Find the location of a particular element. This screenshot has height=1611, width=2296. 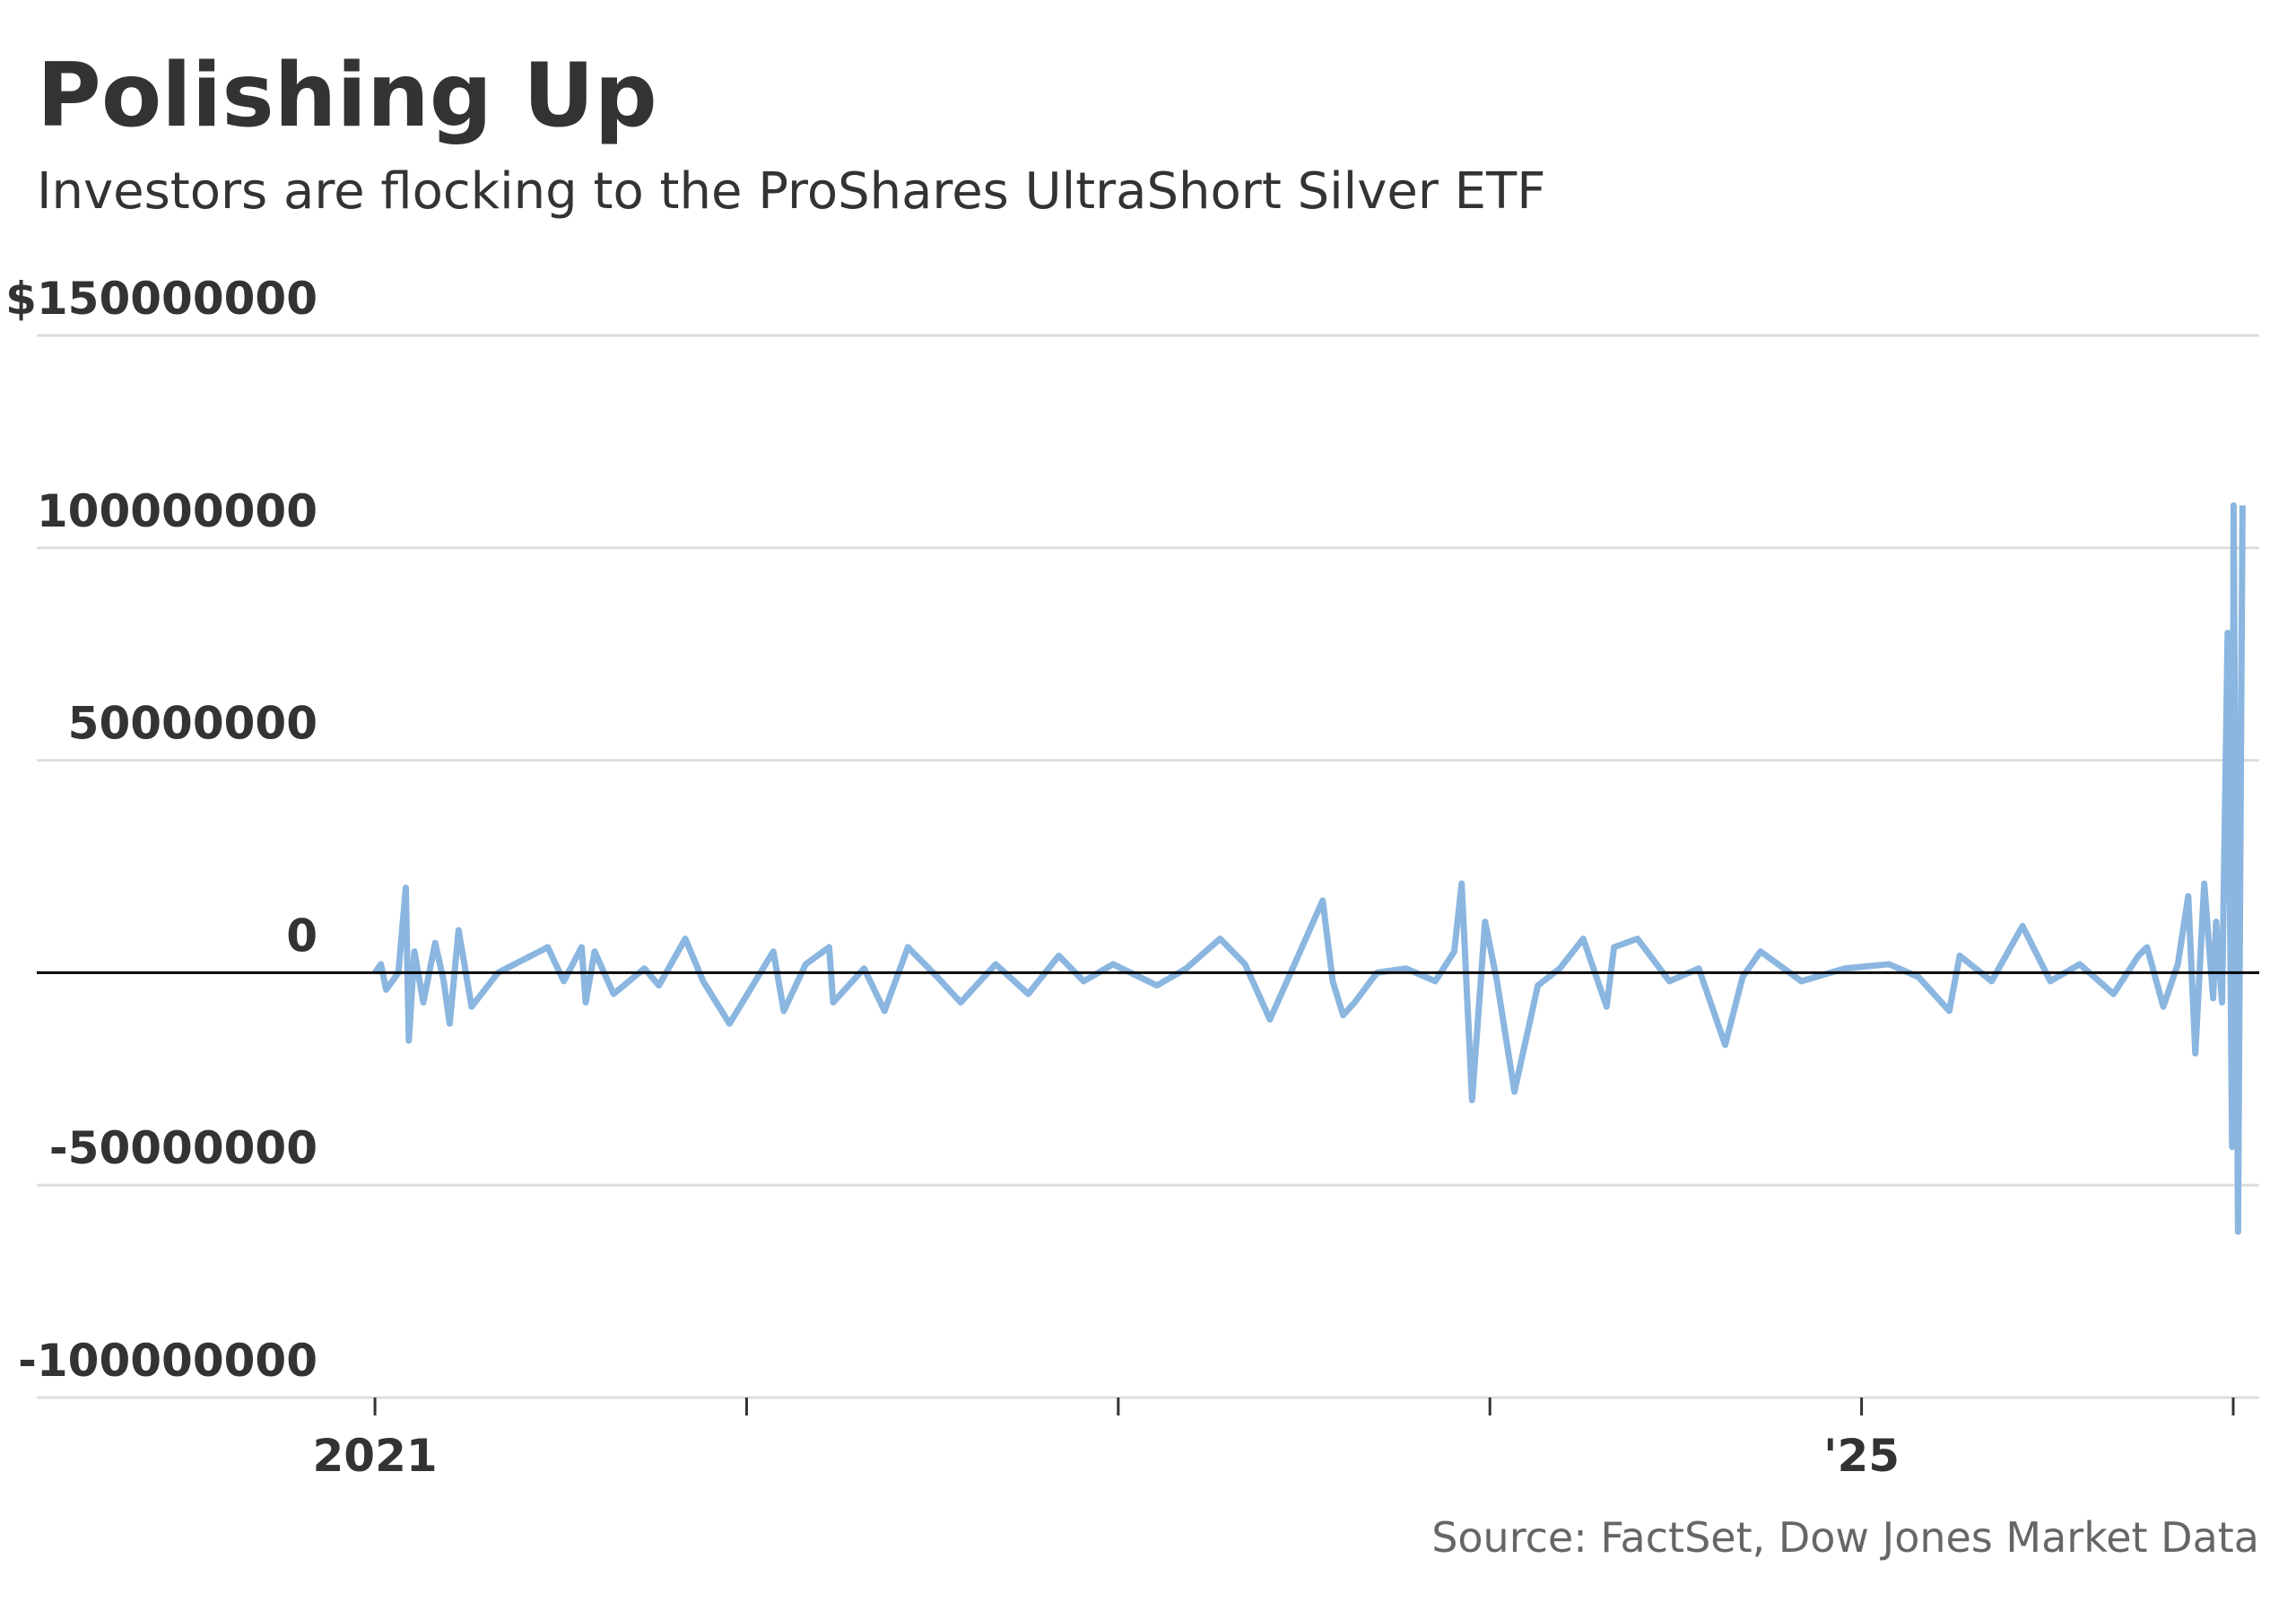

chart-title: Polishing Up is located at coordinates (347, 96).